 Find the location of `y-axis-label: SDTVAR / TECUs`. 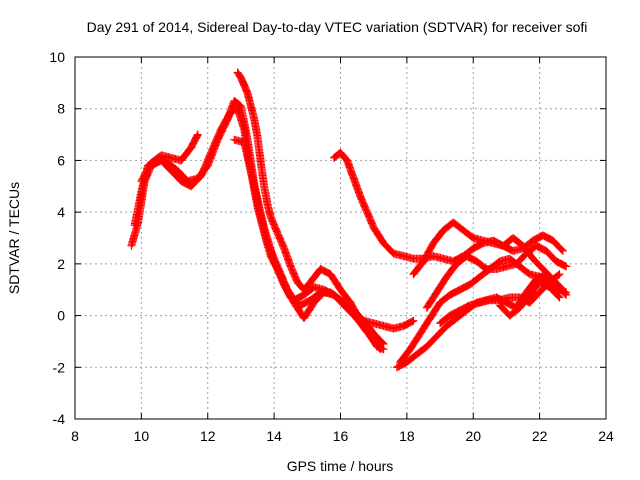

y-axis-label: SDTVAR / TECUs is located at coordinates (14, 238).